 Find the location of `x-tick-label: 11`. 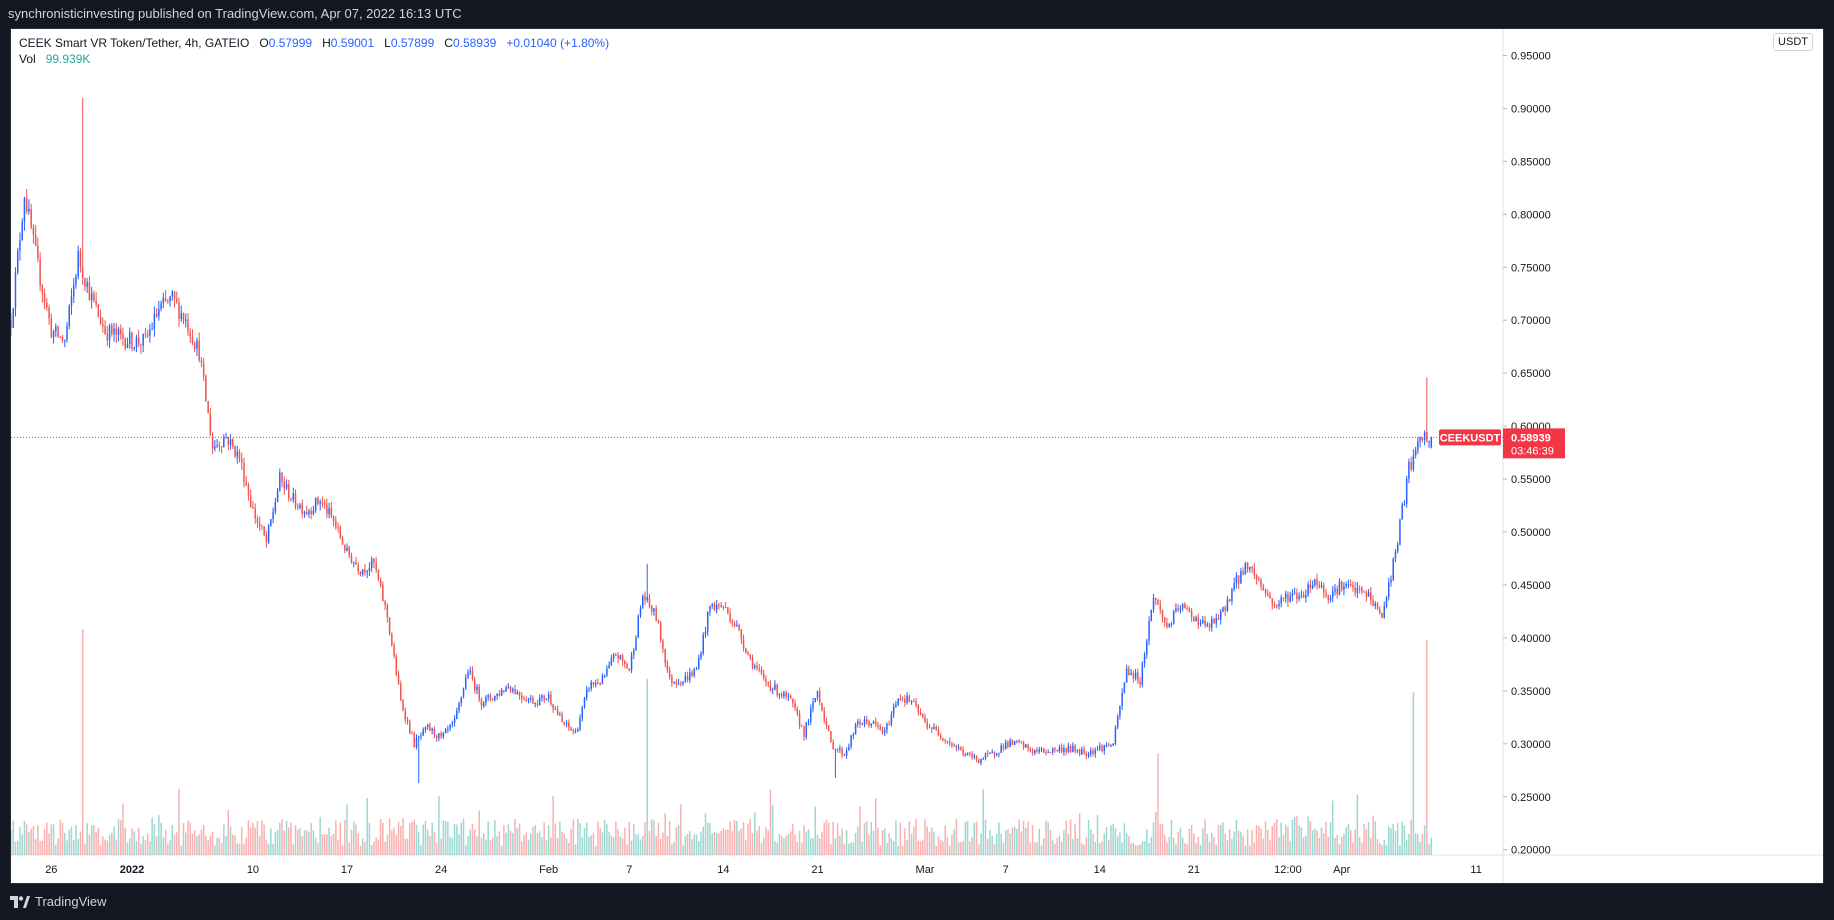

x-tick-label: 11 is located at coordinates (1475, 870).